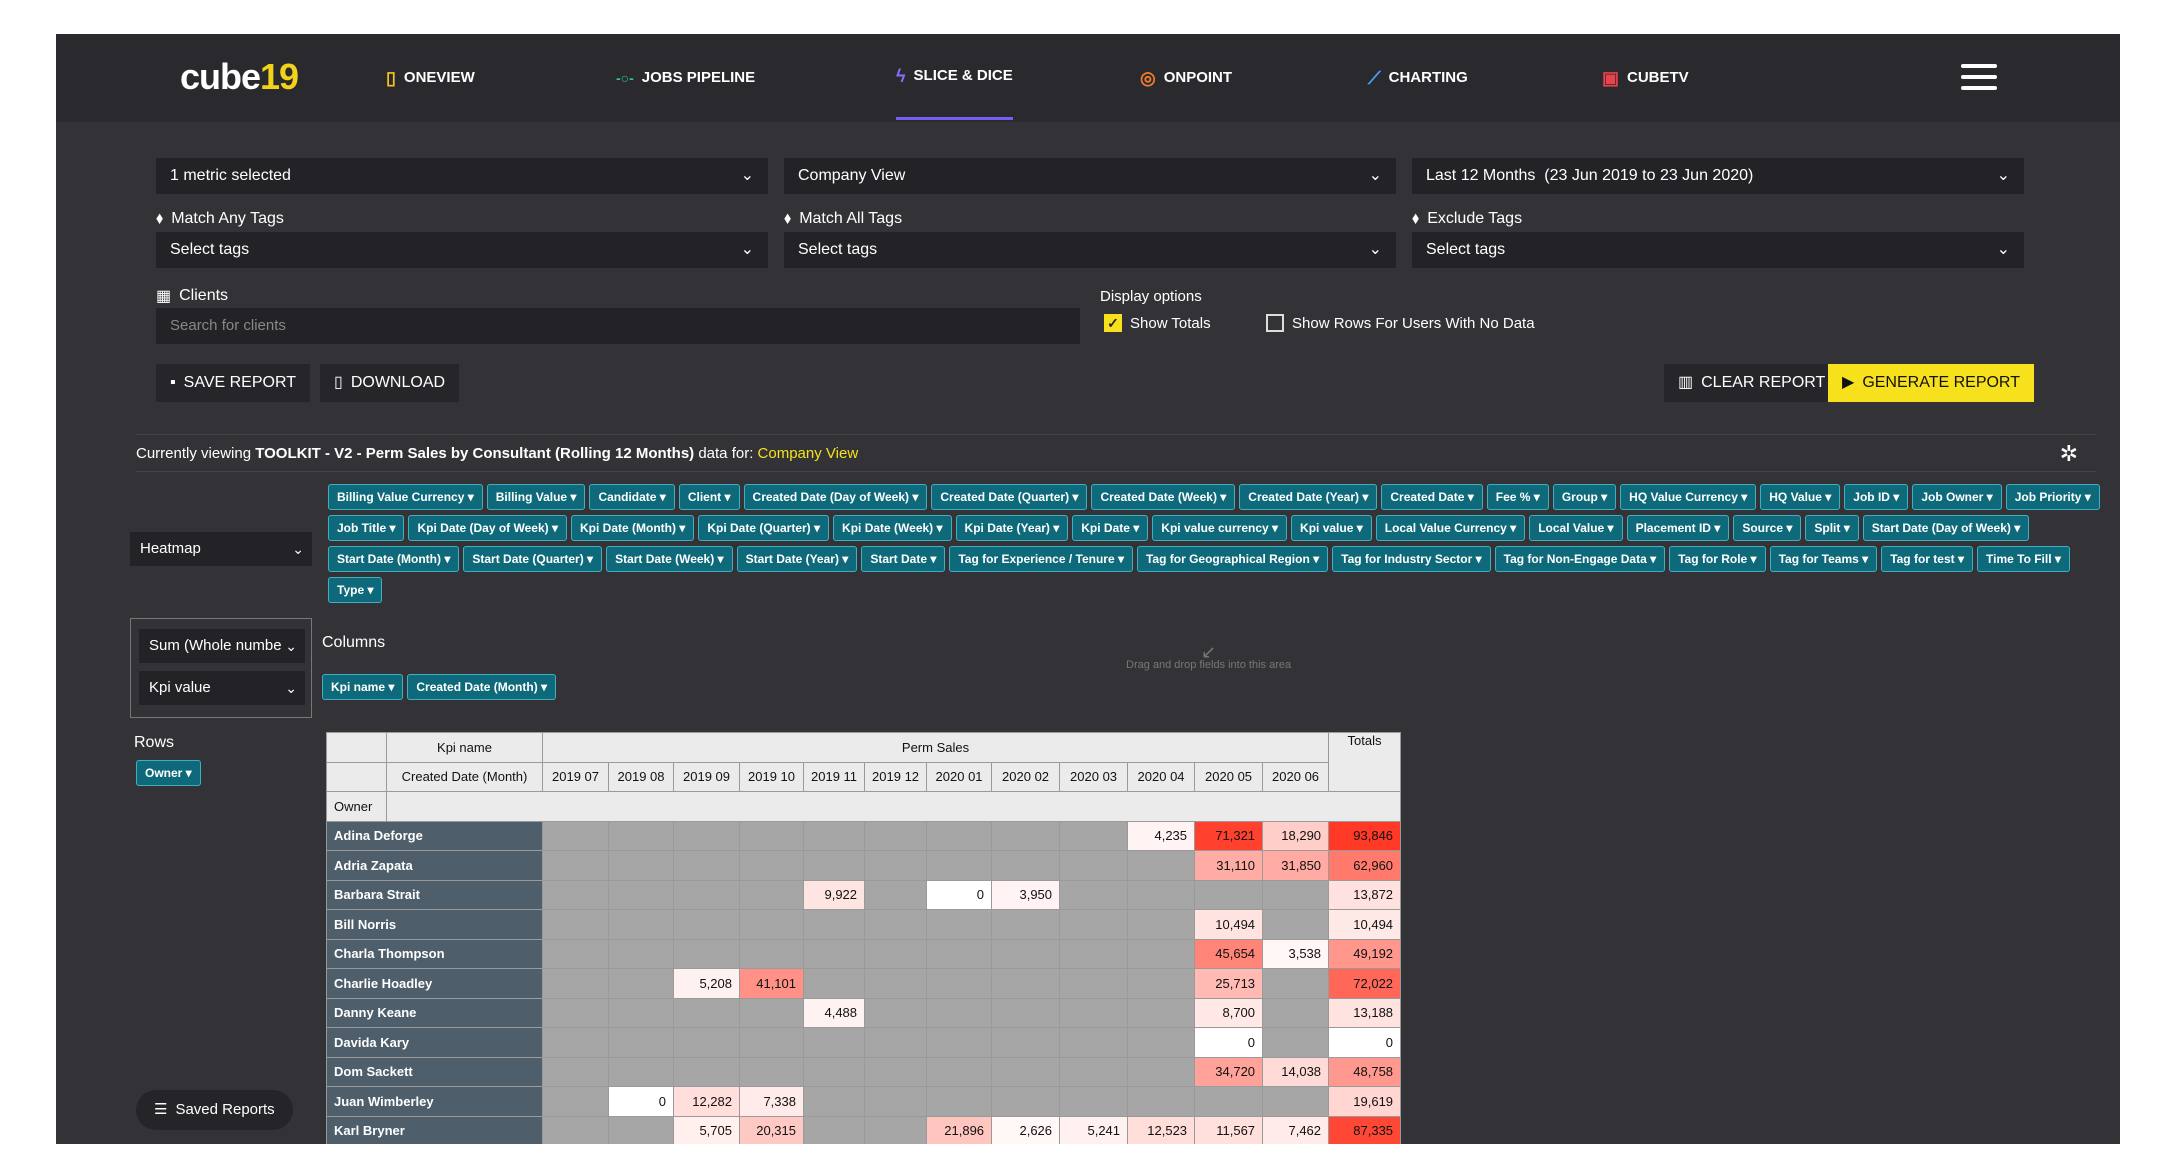 Image resolution: width=2175 pixels, height=1160 pixels. Describe the element at coordinates (1163, 497) in the screenshot. I see `field-chip: Created Date (Week) ▾` at that location.